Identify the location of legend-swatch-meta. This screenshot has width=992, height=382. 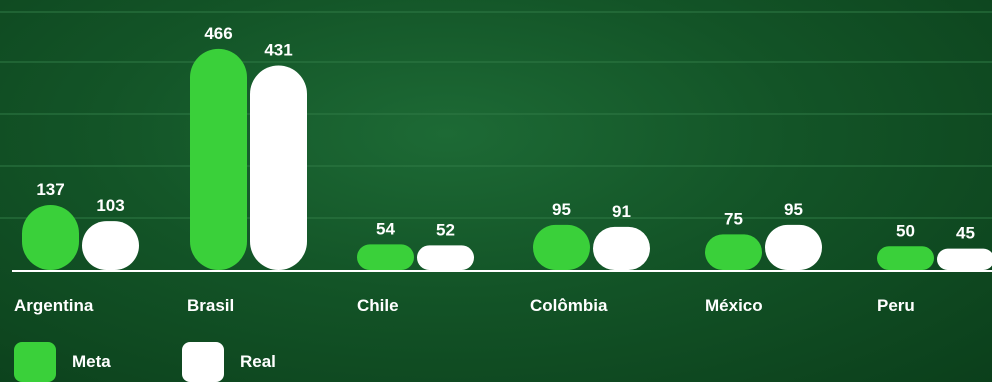
(35, 362).